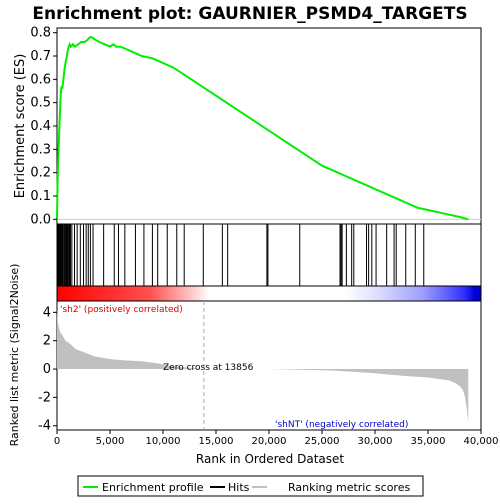 This screenshot has width=500, height=504. Describe the element at coordinates (375, 441) in the screenshot. I see `x-tick-label: 30,000` at that location.